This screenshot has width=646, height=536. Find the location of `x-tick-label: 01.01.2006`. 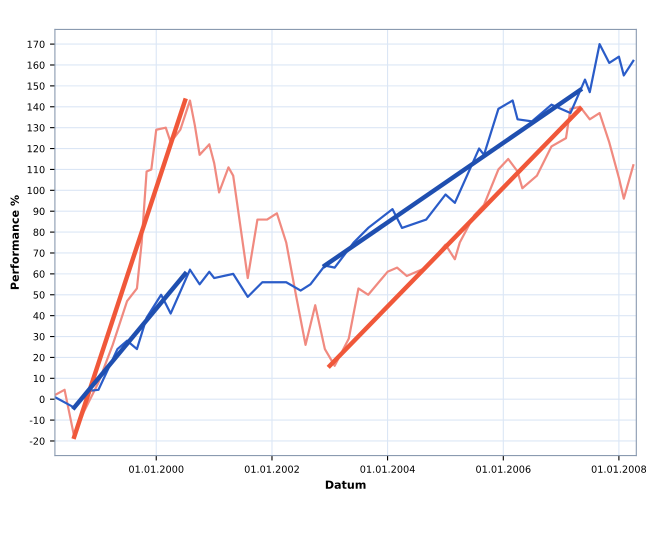

x-tick-label: 01.01.2006 is located at coordinates (503, 469).